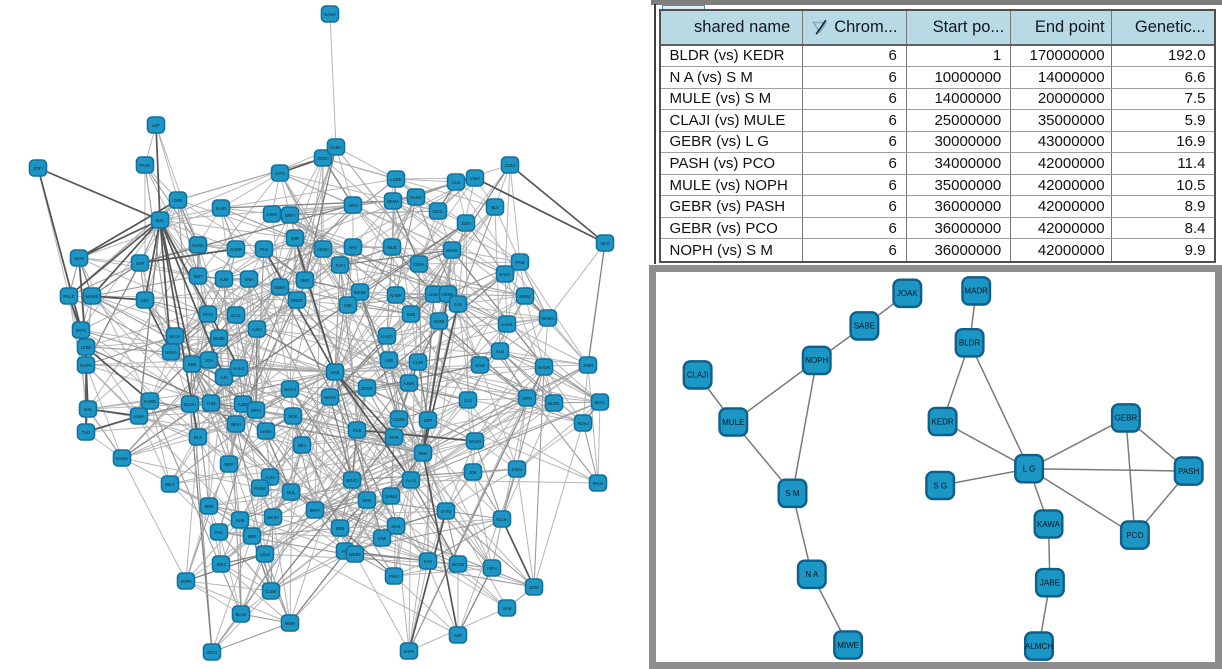 This screenshot has height=669, width=1222. What do you see at coordinates (88, 409) in the screenshot?
I see `svg-text: VIAL` at bounding box center [88, 409].